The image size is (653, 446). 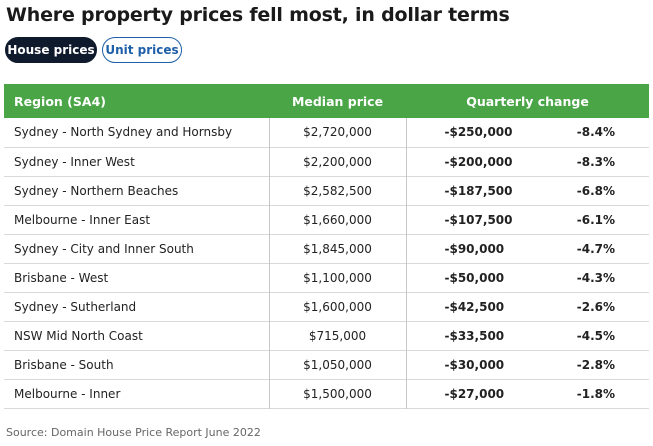 What do you see at coordinates (137, 132) in the screenshot?
I see `region-cell: Sydney - North Sydney and Hornsby` at bounding box center [137, 132].